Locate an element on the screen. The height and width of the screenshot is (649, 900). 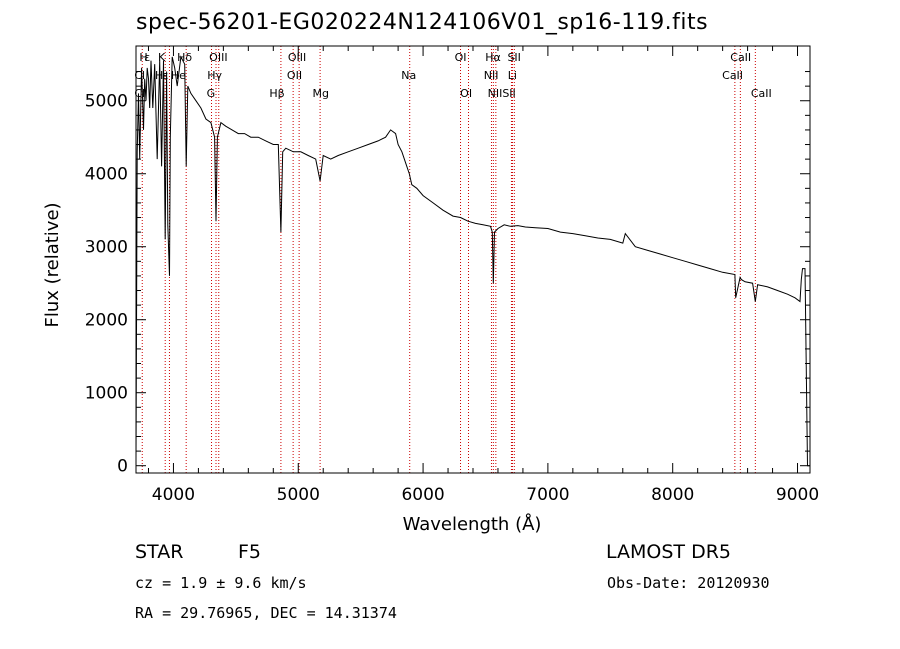
x-tick-label: 6000 is located at coordinates (422, 495).